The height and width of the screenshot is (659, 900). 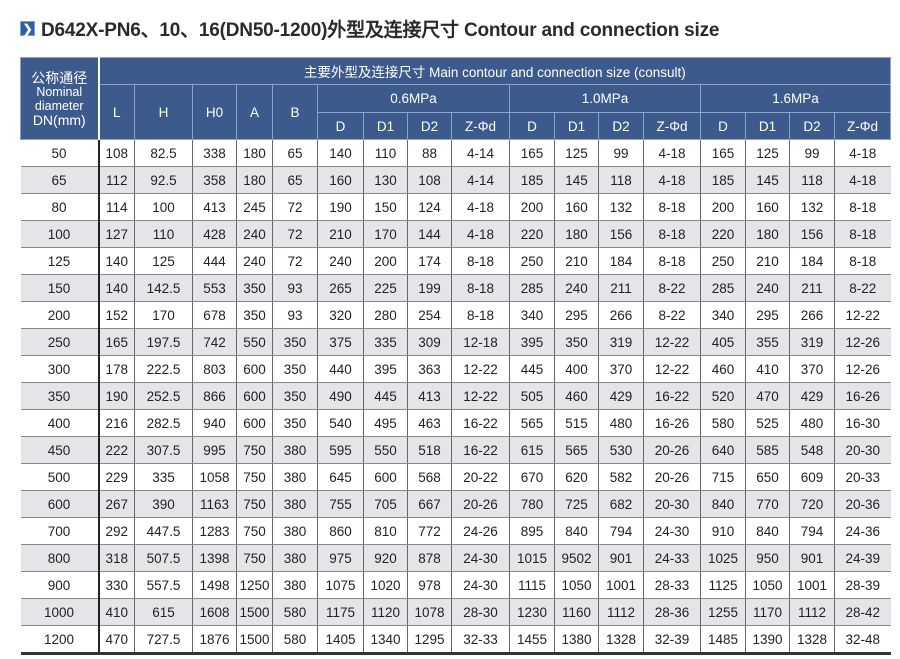 What do you see at coordinates (116, 180) in the screenshot?
I see `table-cell: 112` at bounding box center [116, 180].